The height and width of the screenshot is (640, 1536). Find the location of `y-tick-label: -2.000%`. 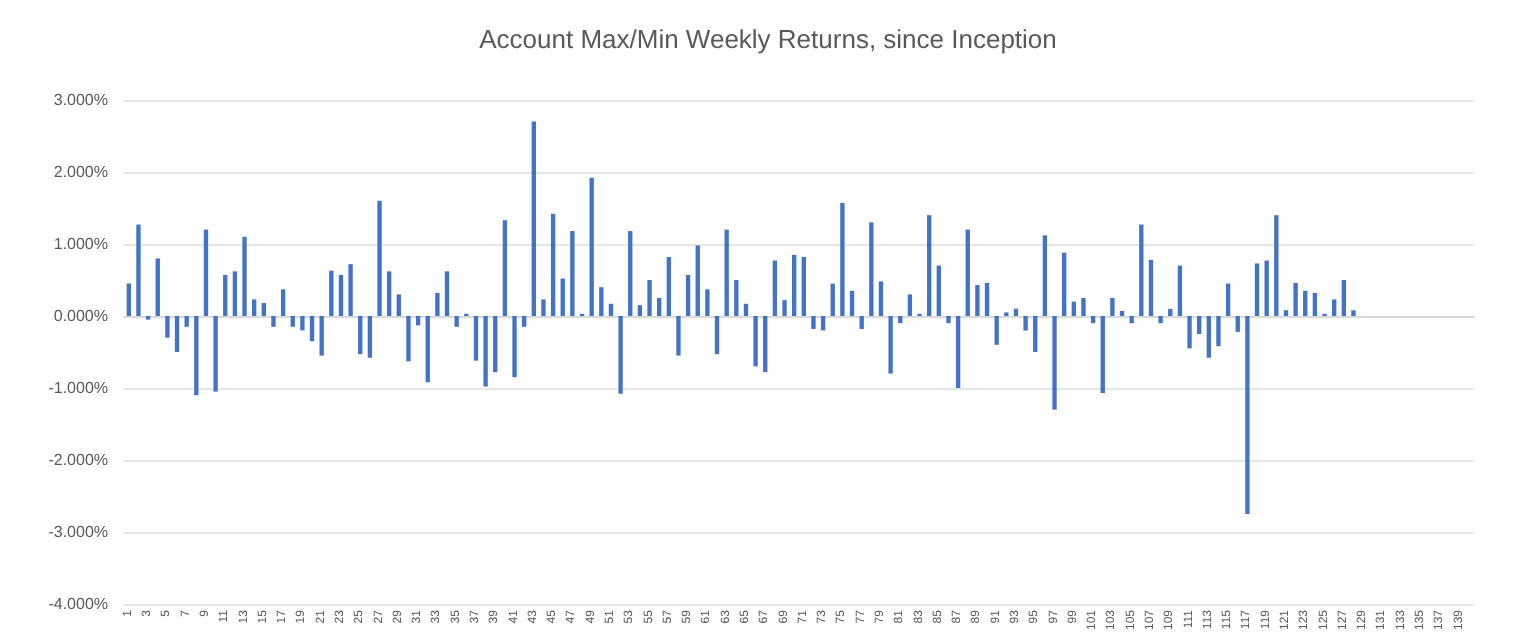

y-tick-label: -2.000% is located at coordinates (78, 460).